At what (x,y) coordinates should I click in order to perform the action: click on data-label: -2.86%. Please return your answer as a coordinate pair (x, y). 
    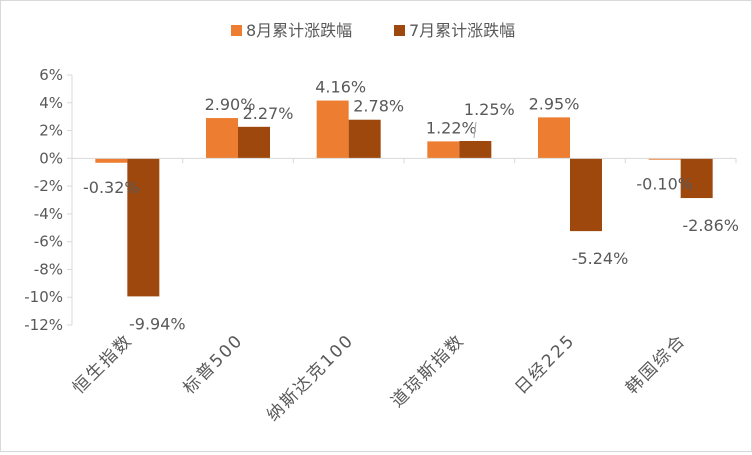
    Looking at the image, I should click on (710, 225).